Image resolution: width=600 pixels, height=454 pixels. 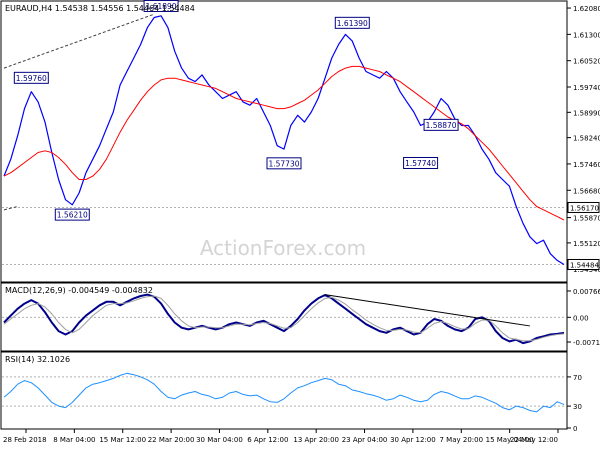 I want to click on y-tick-label: 1.62080, so click(x=586, y=9).